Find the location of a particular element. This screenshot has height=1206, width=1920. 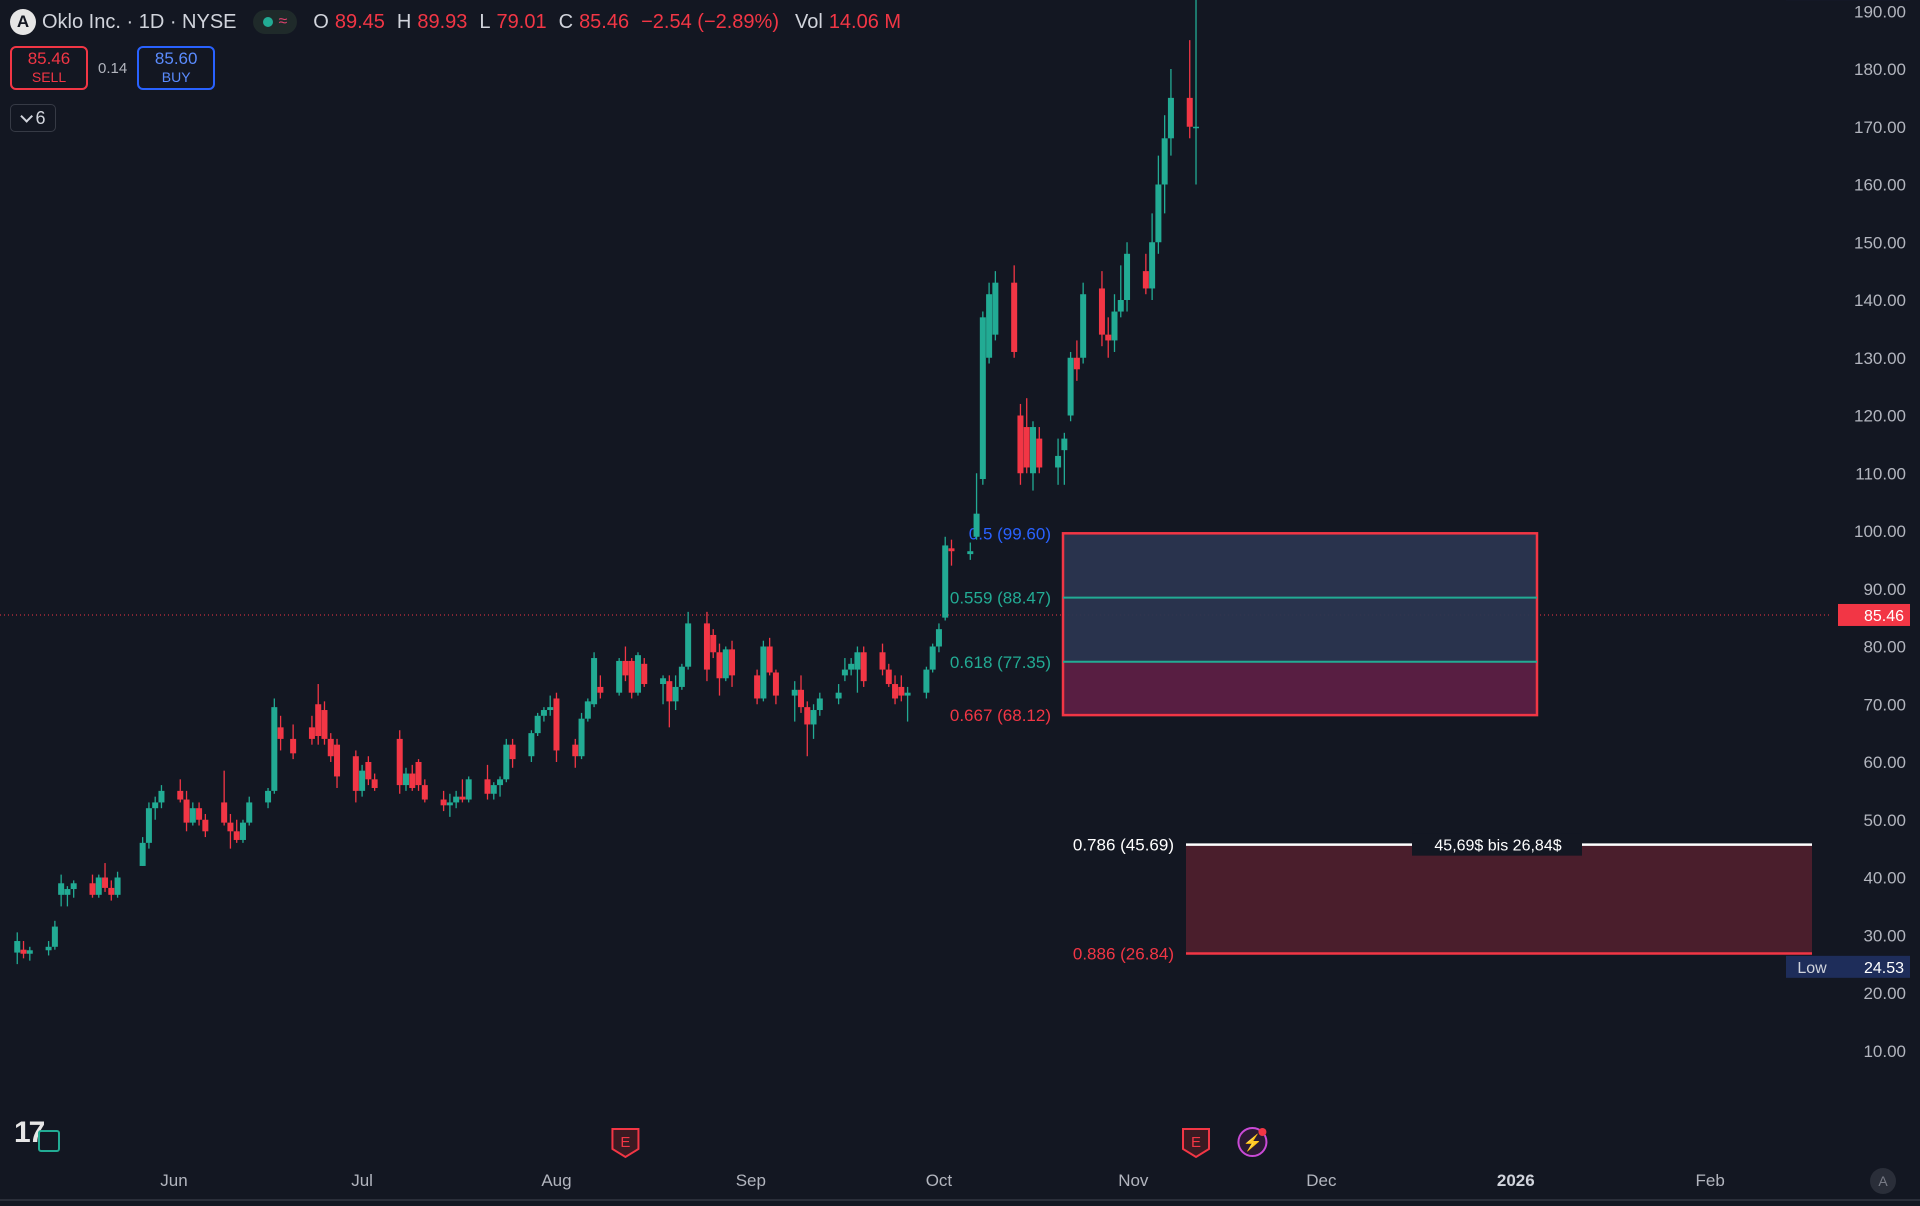

ohlc-close-label: C is located at coordinates (566, 21).